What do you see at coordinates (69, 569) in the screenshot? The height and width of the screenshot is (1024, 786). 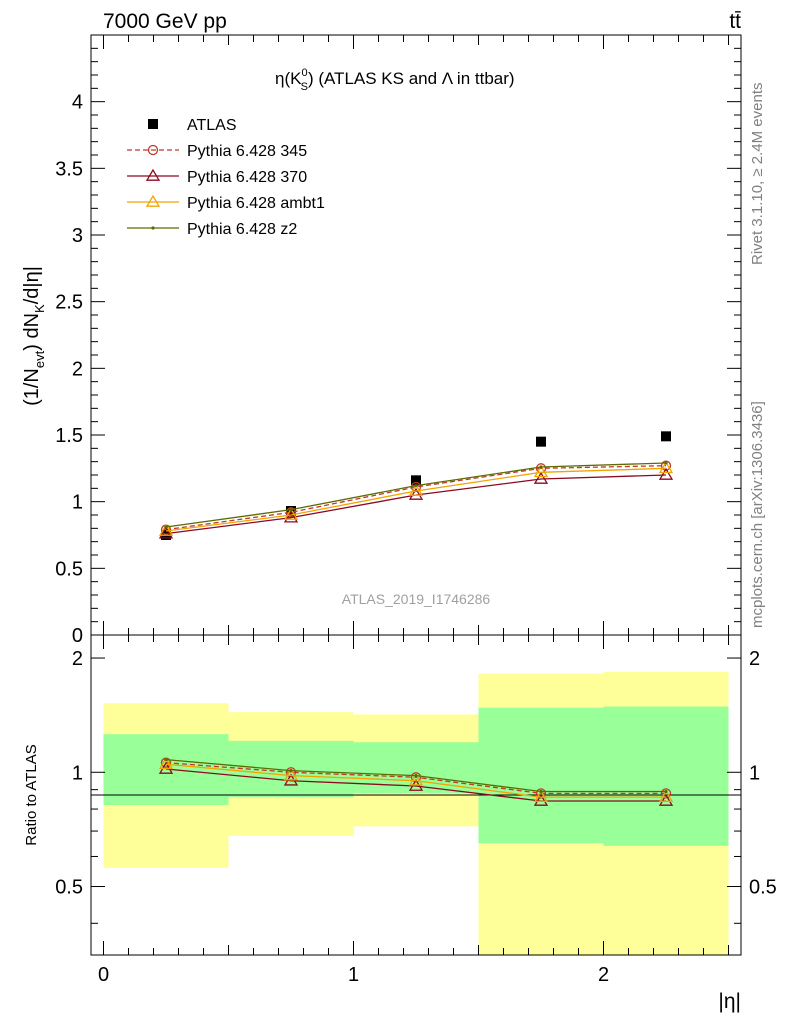 I see `top-y-tick-label: 0.5` at bounding box center [69, 569].